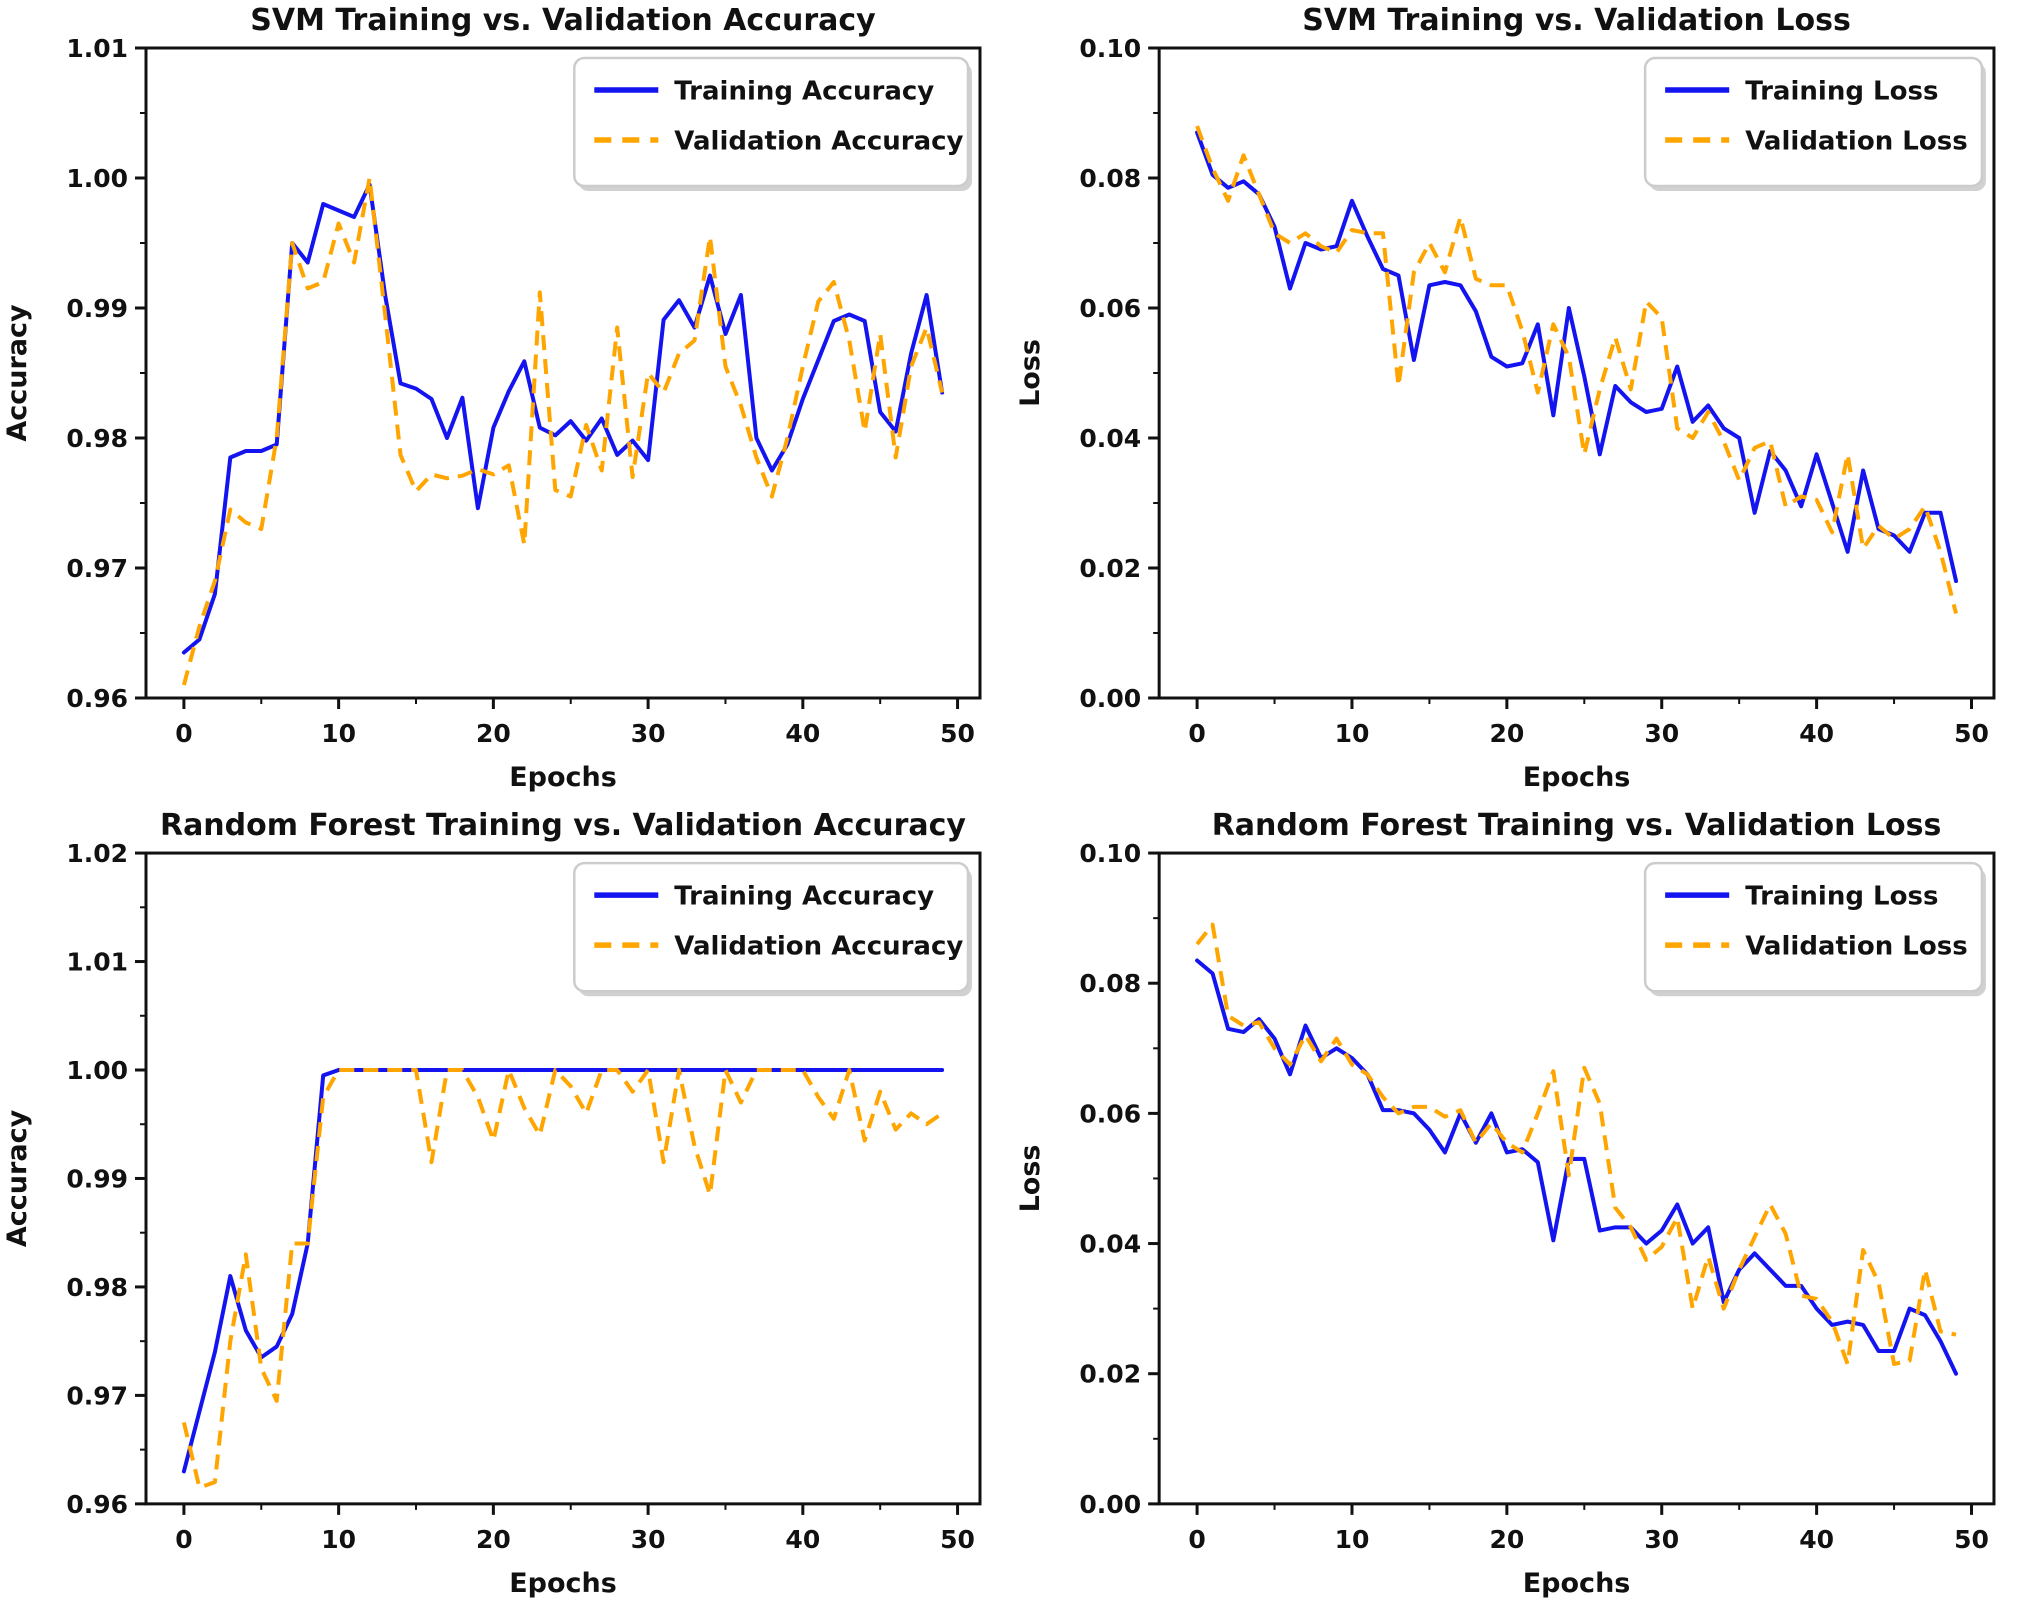 The height and width of the screenshot is (1611, 2027). Describe the element at coordinates (1971, 1539) in the screenshot. I see `rf-loss-xtick-label: 50` at that location.